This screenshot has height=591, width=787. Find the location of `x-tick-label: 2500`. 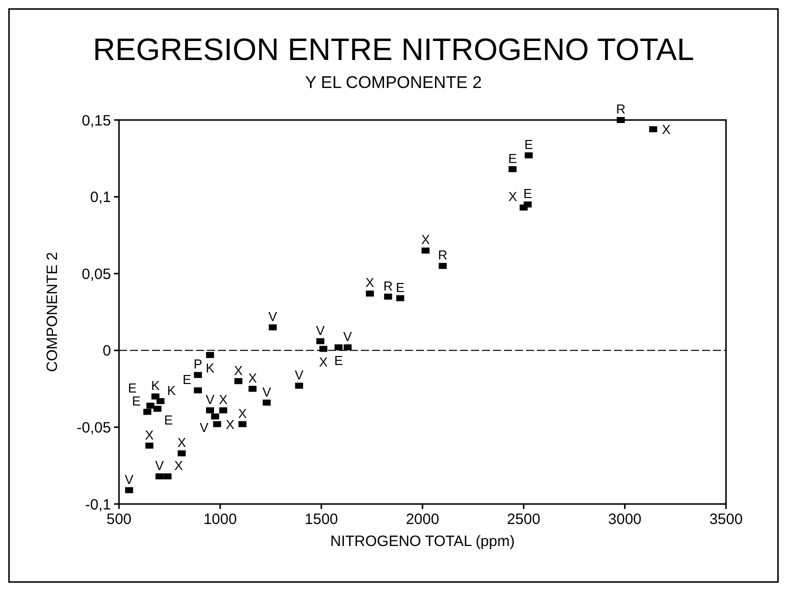

x-tick-label: 2500 is located at coordinates (523, 519).